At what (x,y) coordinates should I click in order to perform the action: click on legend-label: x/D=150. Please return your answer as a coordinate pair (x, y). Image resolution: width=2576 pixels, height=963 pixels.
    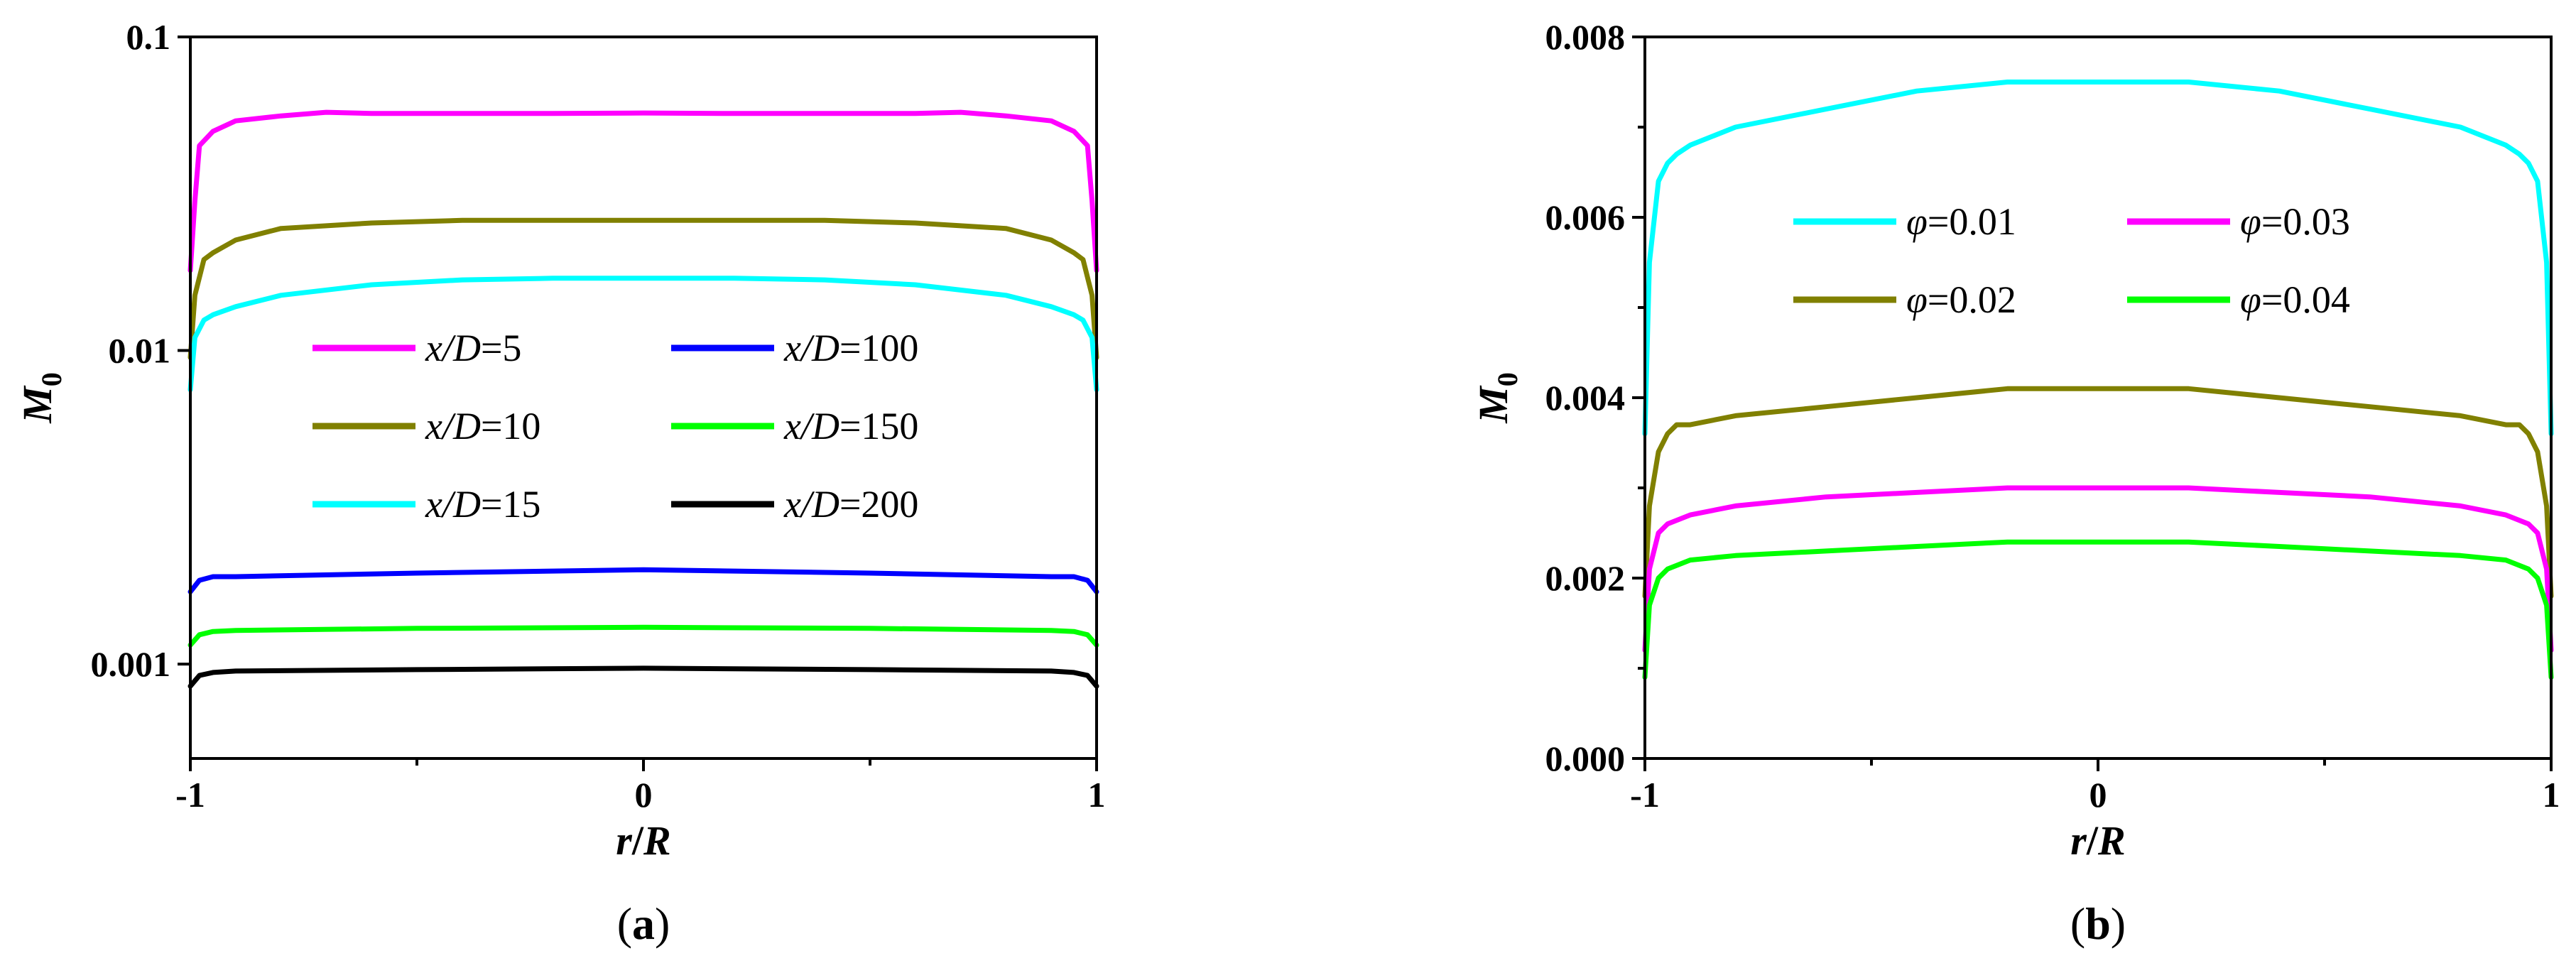
    Looking at the image, I should click on (851, 426).